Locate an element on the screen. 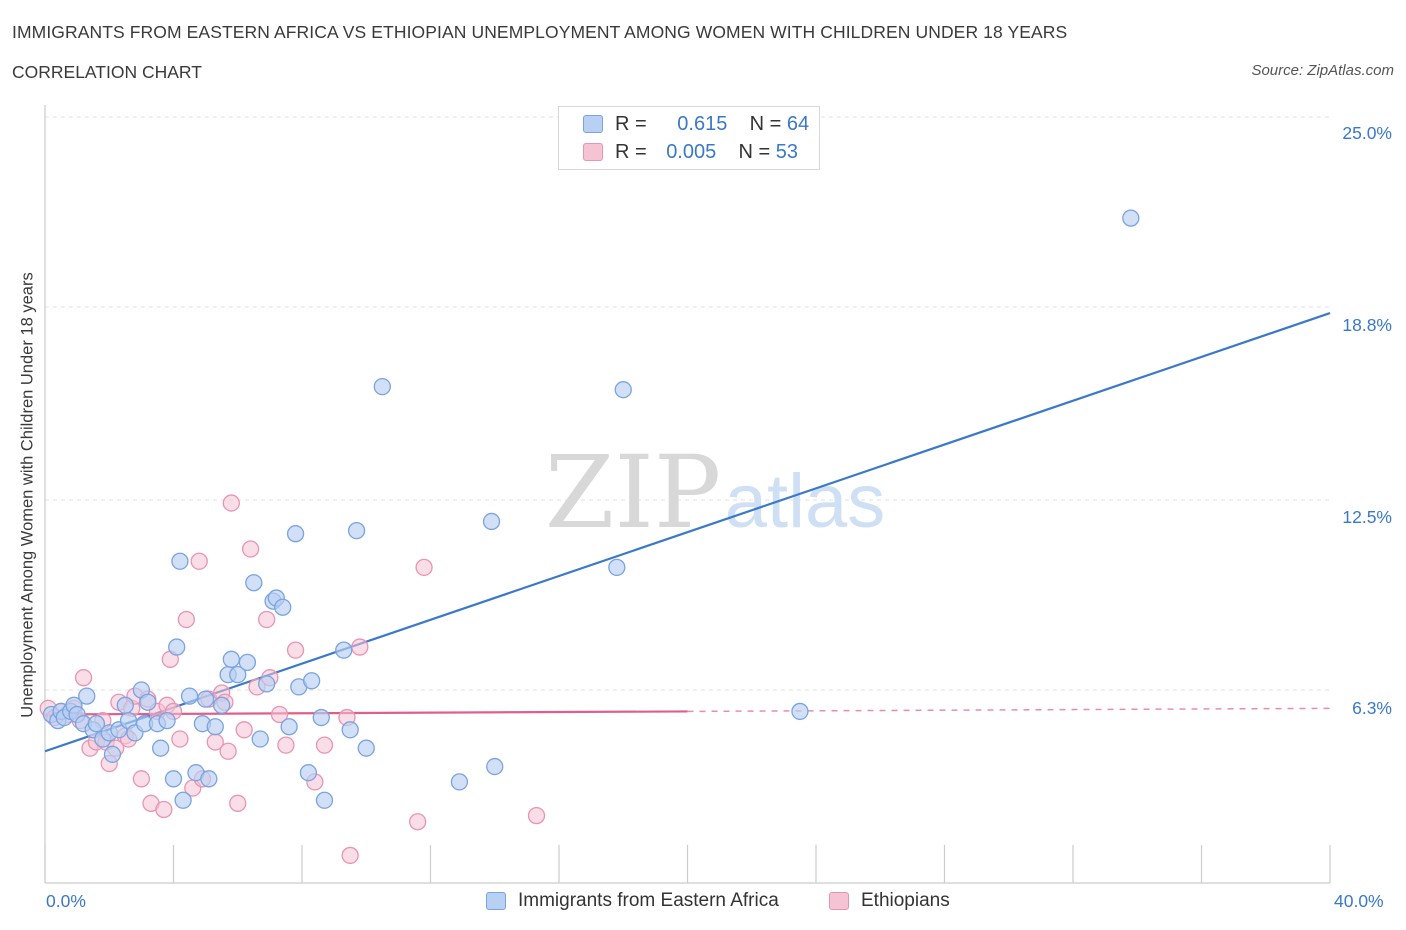 The height and width of the screenshot is (930, 1406). legend-label-ethiopians: Ethiopians is located at coordinates (905, 900).